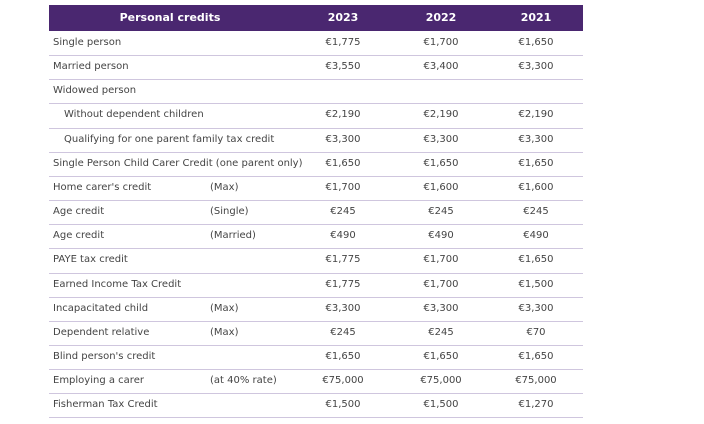  Describe the element at coordinates (90, 260) in the screenshot. I see `row-label: PAYE tax credit` at that location.